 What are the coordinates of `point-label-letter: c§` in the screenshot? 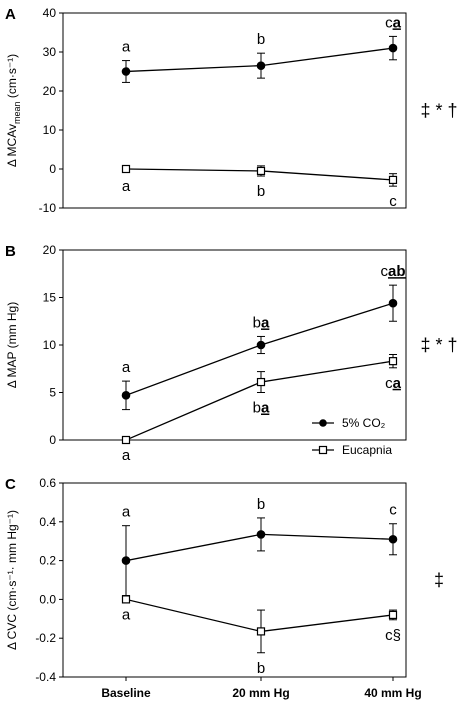 It's located at (393, 635).